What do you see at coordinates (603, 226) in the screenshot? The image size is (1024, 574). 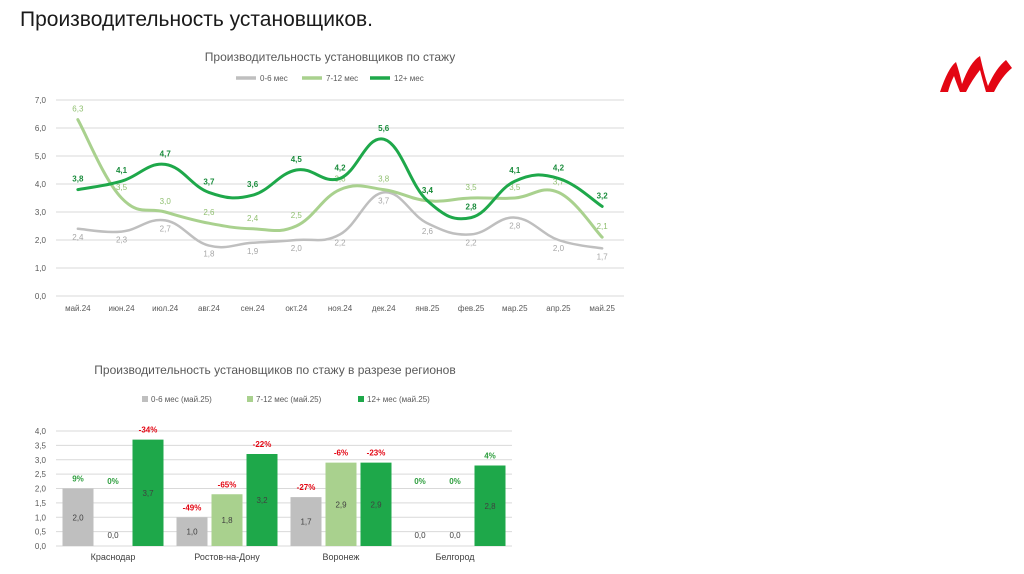 I see `data-label-s1: 2,1` at bounding box center [603, 226].